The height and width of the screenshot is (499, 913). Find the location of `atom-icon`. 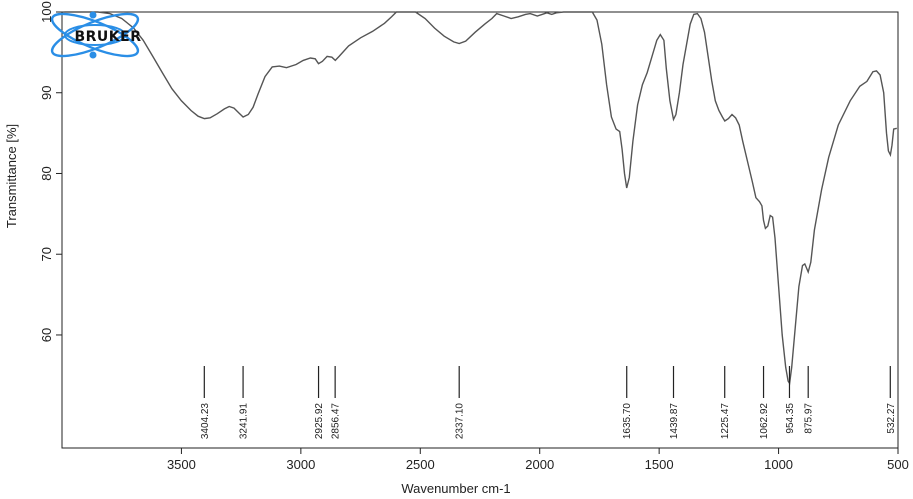

atom-icon is located at coordinates (95, 35).